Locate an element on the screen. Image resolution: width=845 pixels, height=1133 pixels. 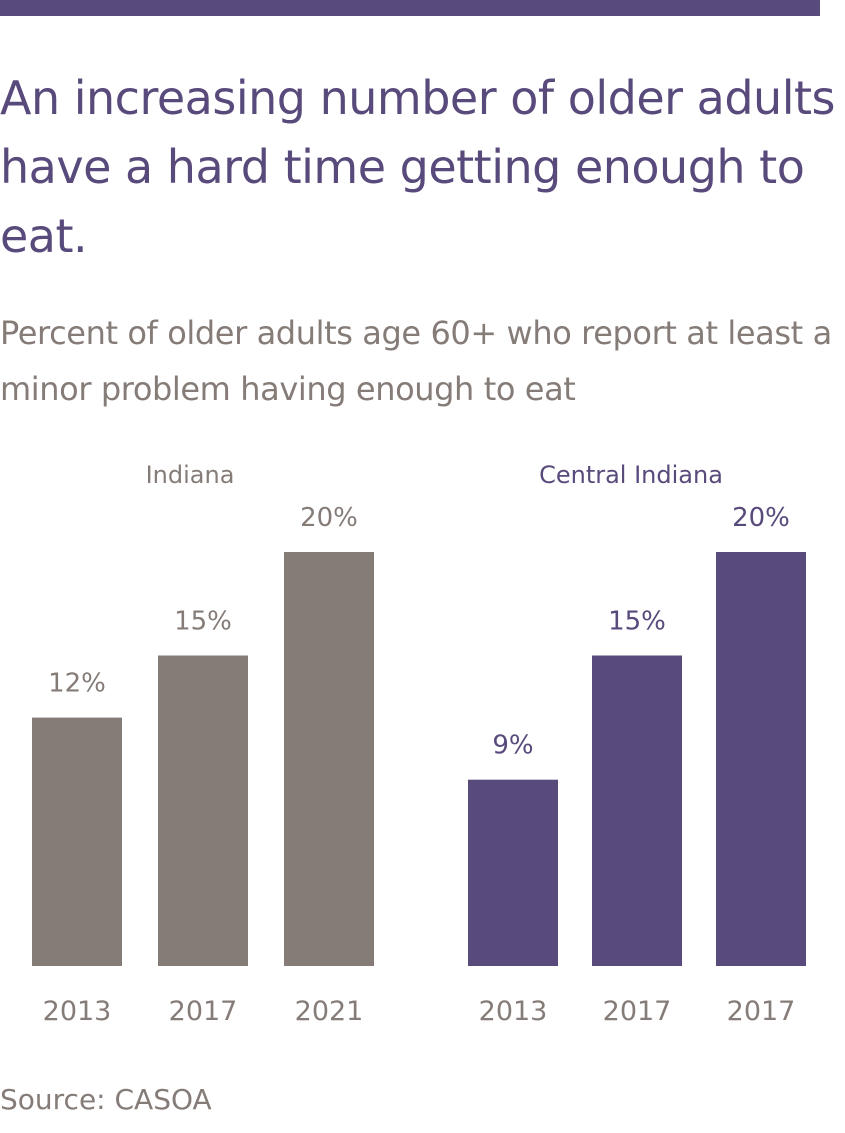
top-accent-bar is located at coordinates (410, 8).